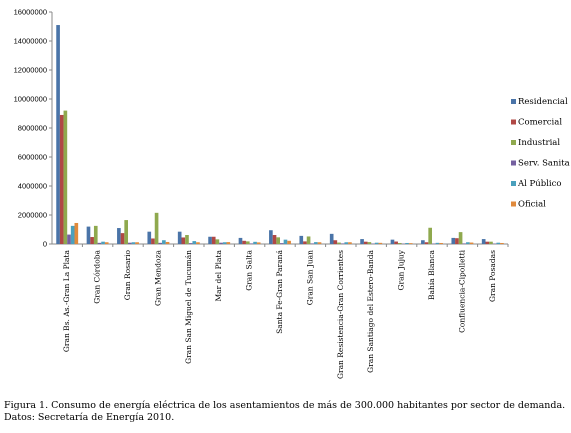 This screenshot has width=571, height=433. Describe the element at coordinates (30, 70) in the screenshot. I see `y-tick-label: 12000000` at that location.